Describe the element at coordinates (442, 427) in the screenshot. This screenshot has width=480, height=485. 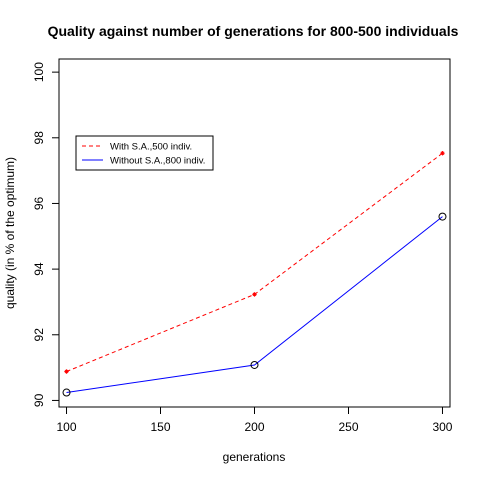
I see `x-tick-label: 300` at that location.